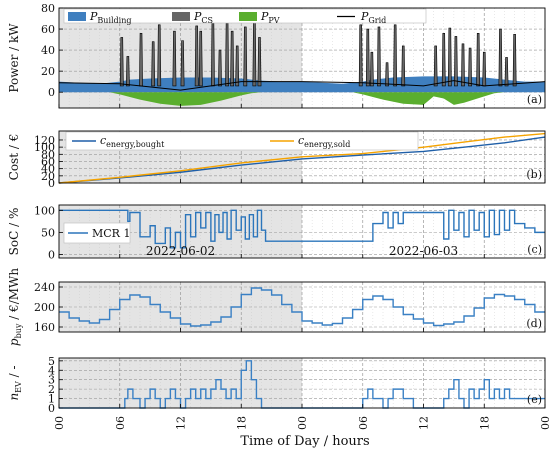  Describe the element at coordinates (51, 399) in the screenshot. I see `y-tick-label: 1` at that location.